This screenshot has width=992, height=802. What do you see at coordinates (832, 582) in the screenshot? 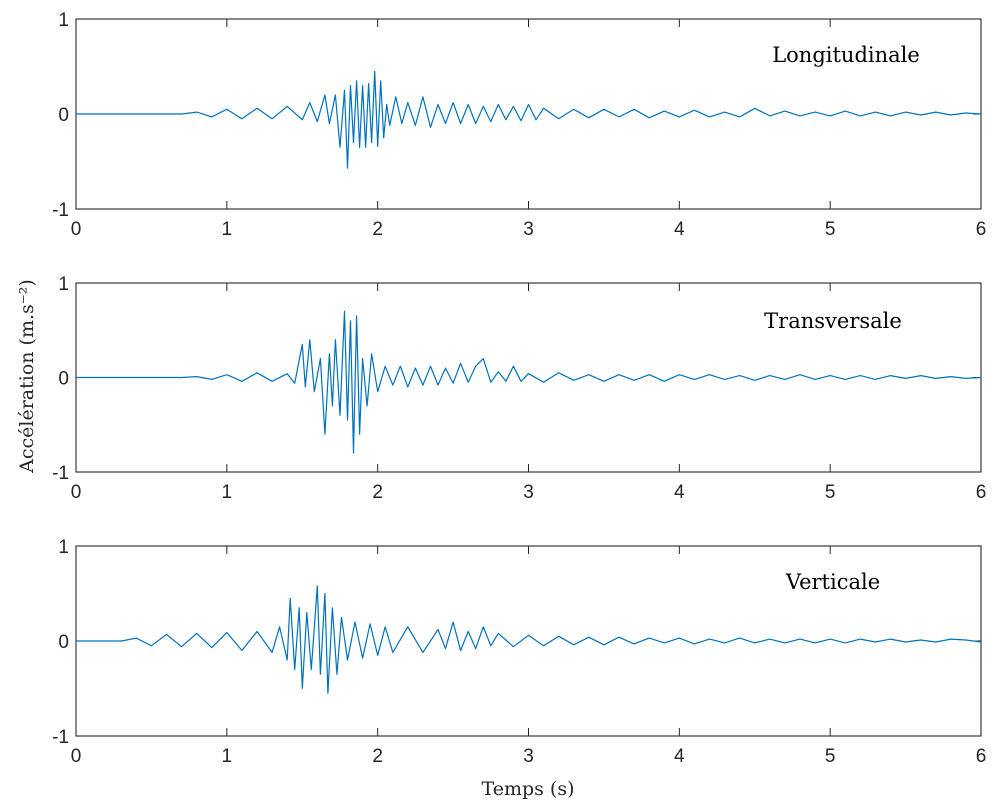
I see `panel-title: Verticale` at bounding box center [832, 582].